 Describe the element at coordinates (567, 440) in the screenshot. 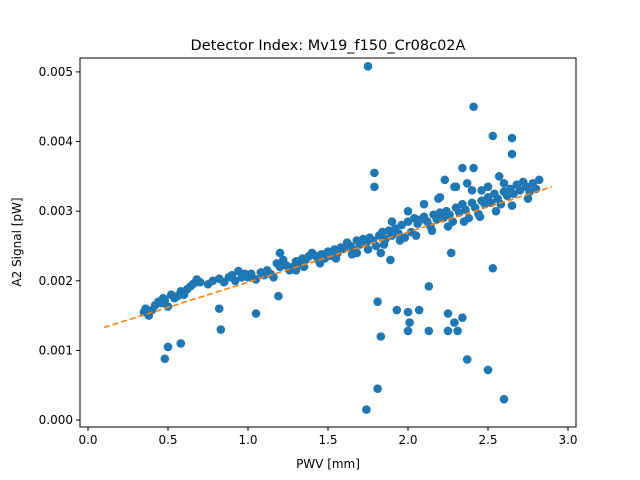

I see `x-tick-label: 3.0` at that location.